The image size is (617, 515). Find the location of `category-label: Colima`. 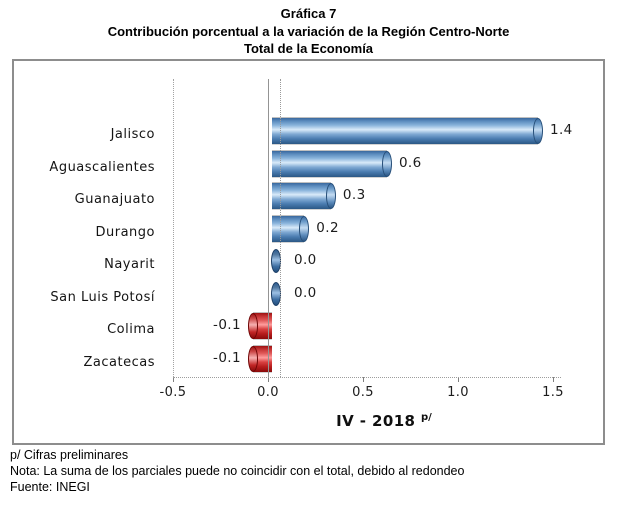

category-label: Colima is located at coordinates (131, 329).